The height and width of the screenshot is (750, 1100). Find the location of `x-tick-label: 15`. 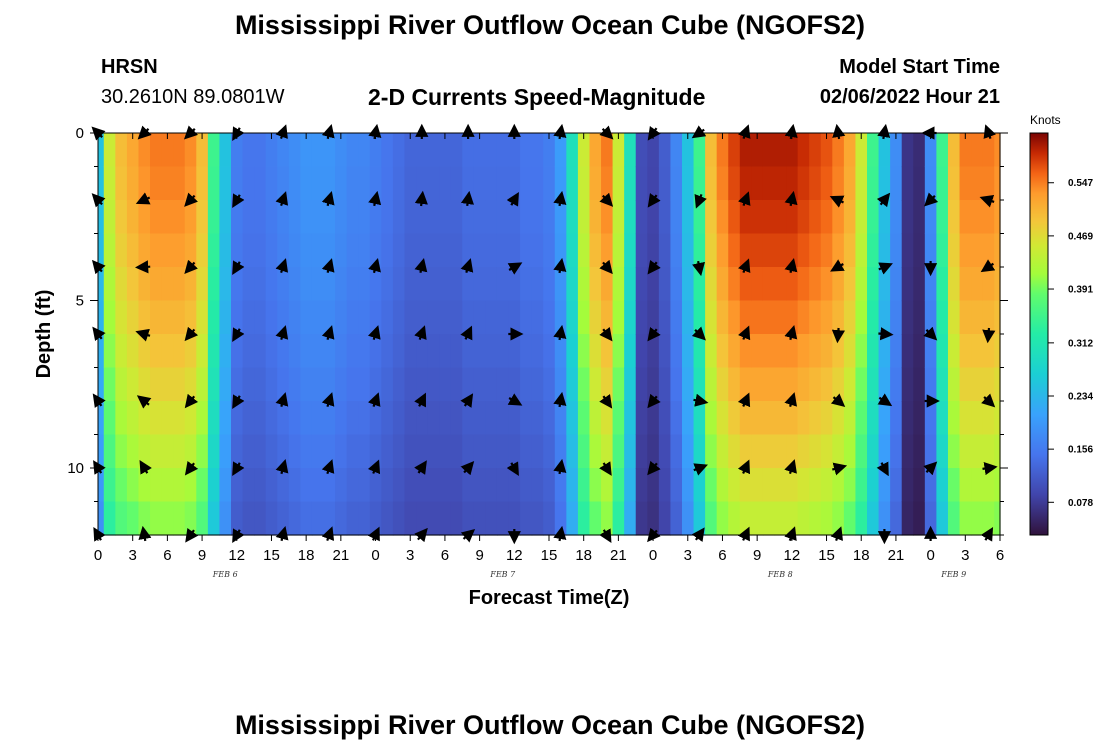

x-tick-label: 15 is located at coordinates (549, 555).